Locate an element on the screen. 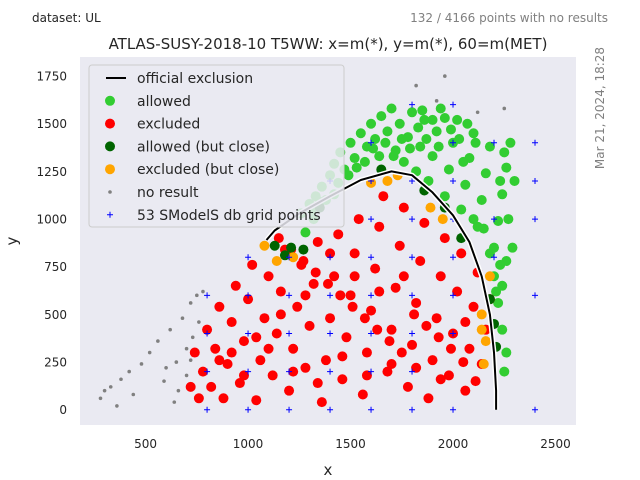 The height and width of the screenshot is (480, 640). y-tick-label: 750 is located at coordinates (55, 267).